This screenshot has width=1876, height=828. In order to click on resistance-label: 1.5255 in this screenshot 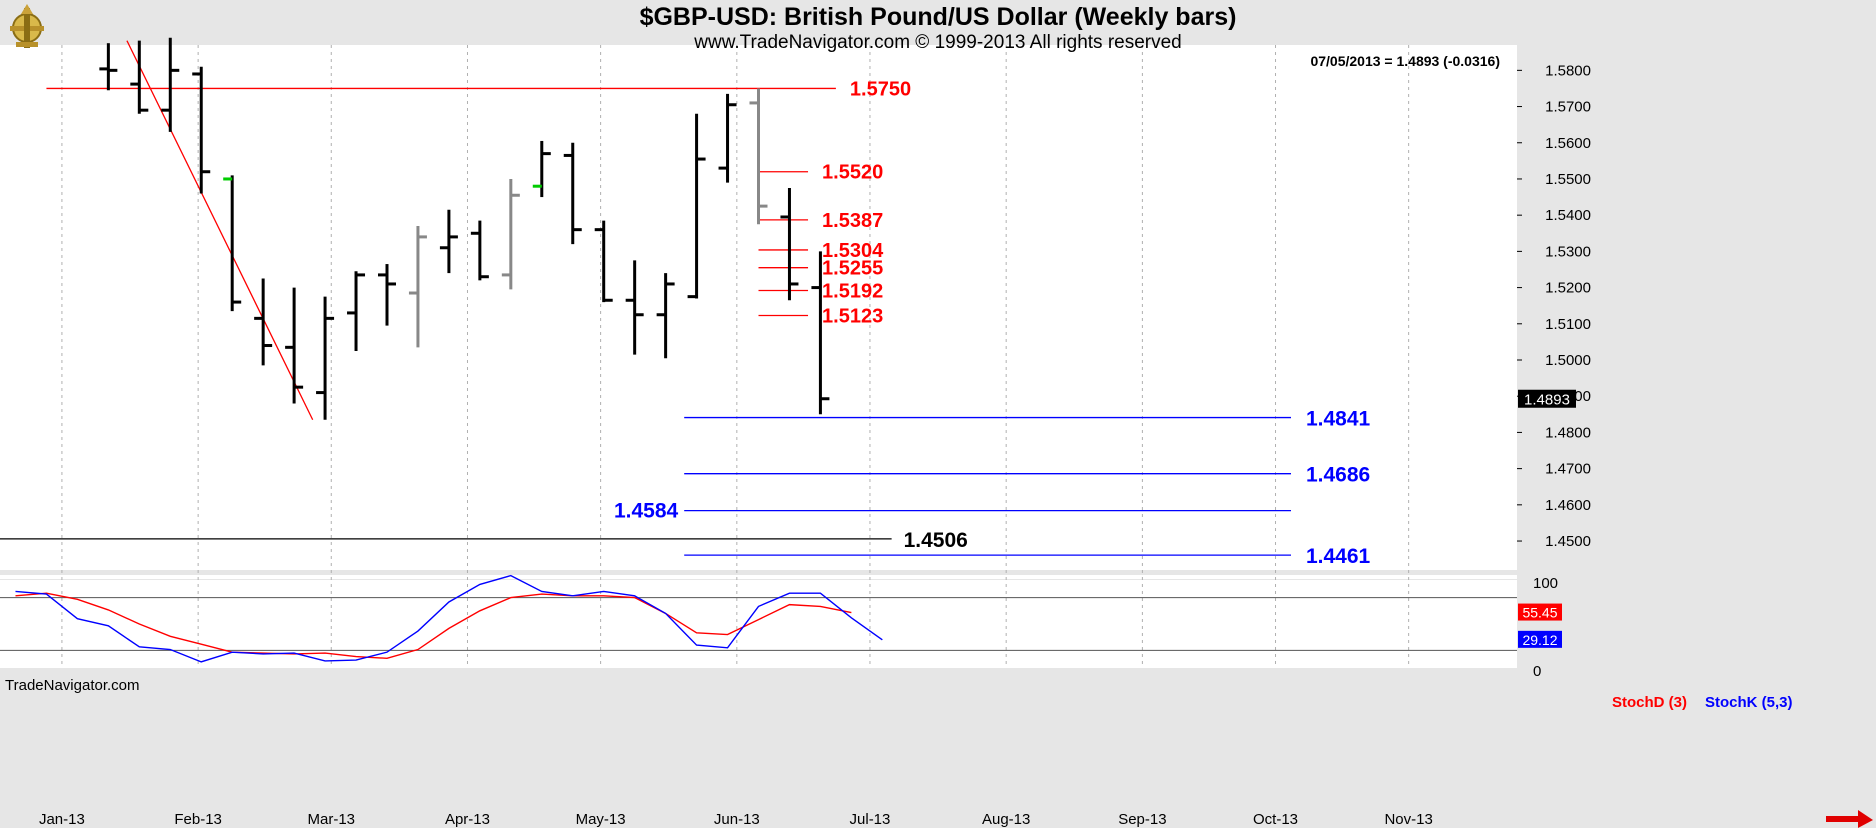, I will do `click(852, 269)`.